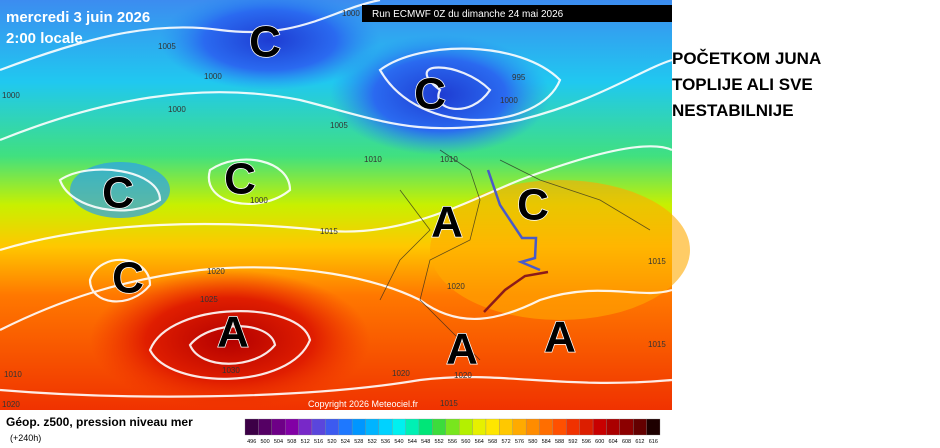 The height and width of the screenshot is (448, 940). What do you see at coordinates (345, 442) in the screenshot?
I see `legend-label: 524` at bounding box center [345, 442].